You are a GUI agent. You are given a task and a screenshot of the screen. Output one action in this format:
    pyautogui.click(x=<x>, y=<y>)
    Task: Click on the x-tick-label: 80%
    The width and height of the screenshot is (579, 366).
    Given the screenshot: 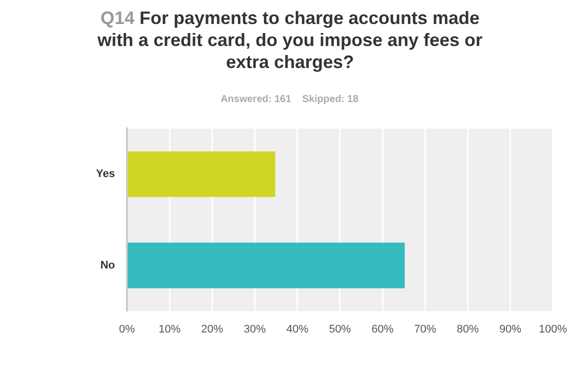 What is the action you would take?
    pyautogui.click(x=467, y=330)
    